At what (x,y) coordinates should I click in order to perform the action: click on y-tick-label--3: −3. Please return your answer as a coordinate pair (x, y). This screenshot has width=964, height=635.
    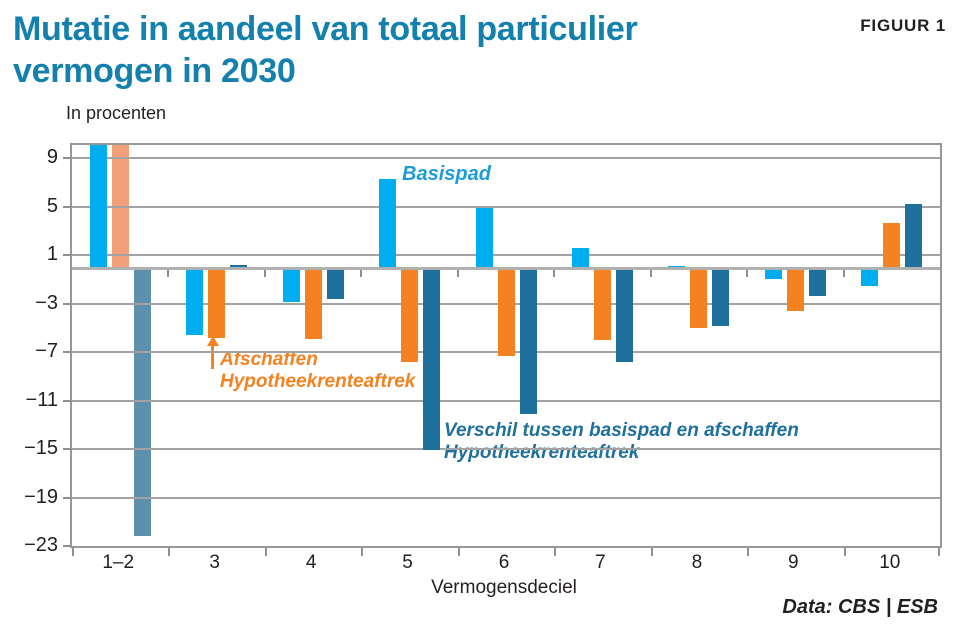
    Looking at the image, I should click on (46, 302).